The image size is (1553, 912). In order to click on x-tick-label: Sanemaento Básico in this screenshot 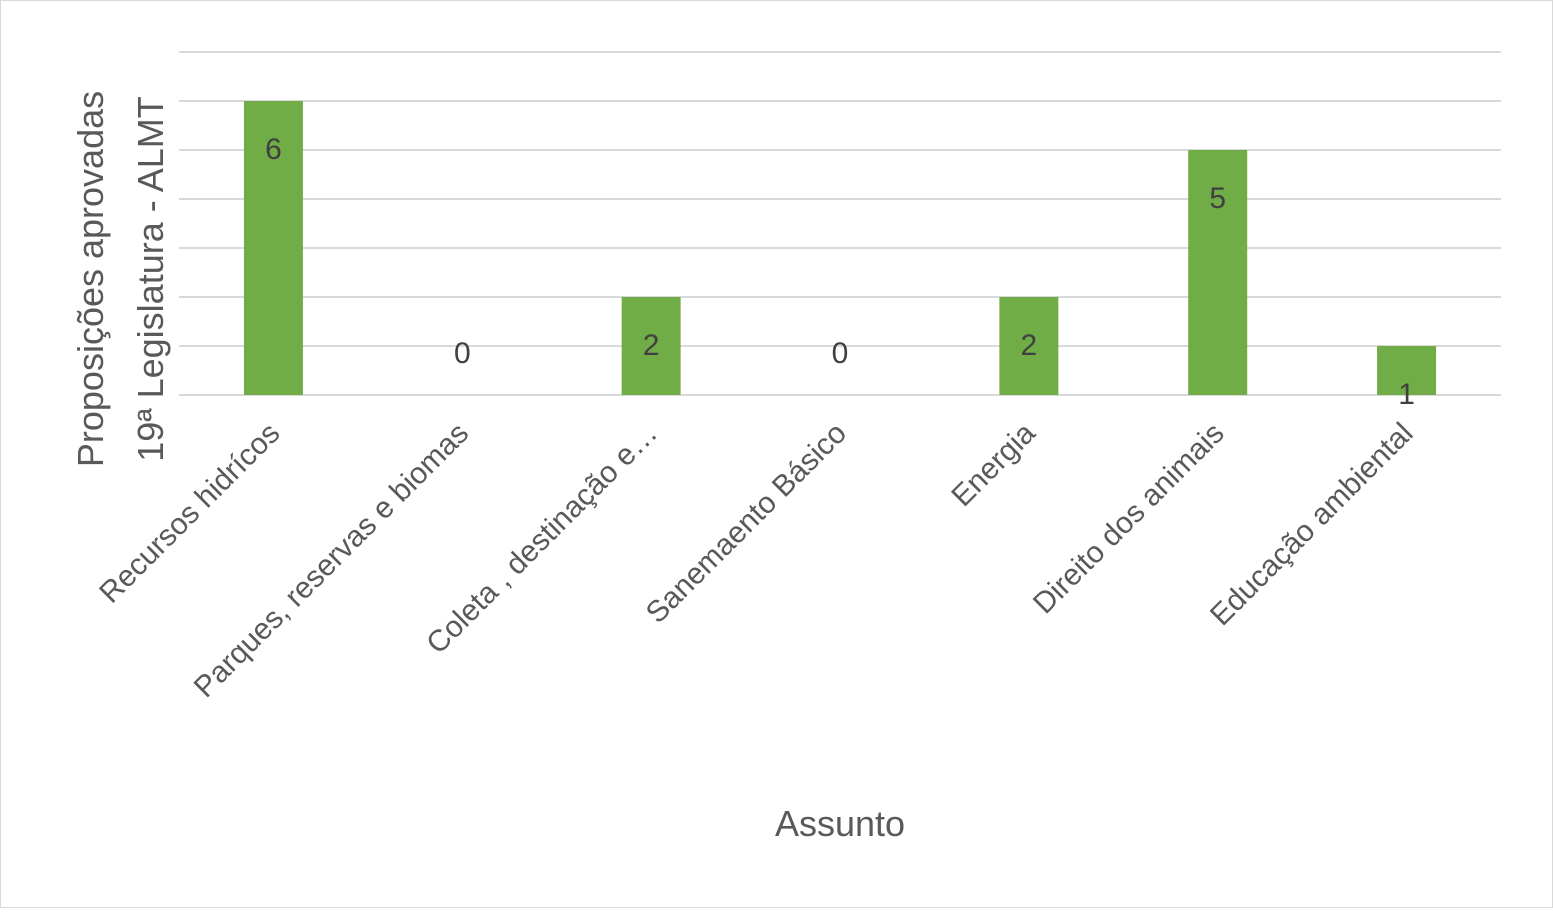, I will do `click(746, 523)`.